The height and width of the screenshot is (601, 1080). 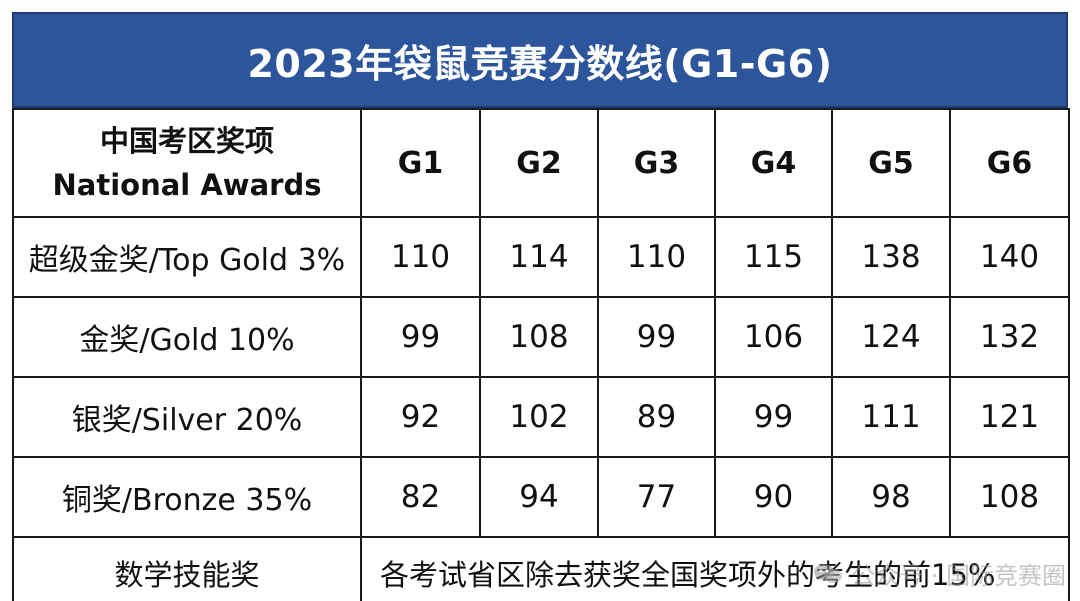 I want to click on score-cell: 132, so click(x=1009, y=337).